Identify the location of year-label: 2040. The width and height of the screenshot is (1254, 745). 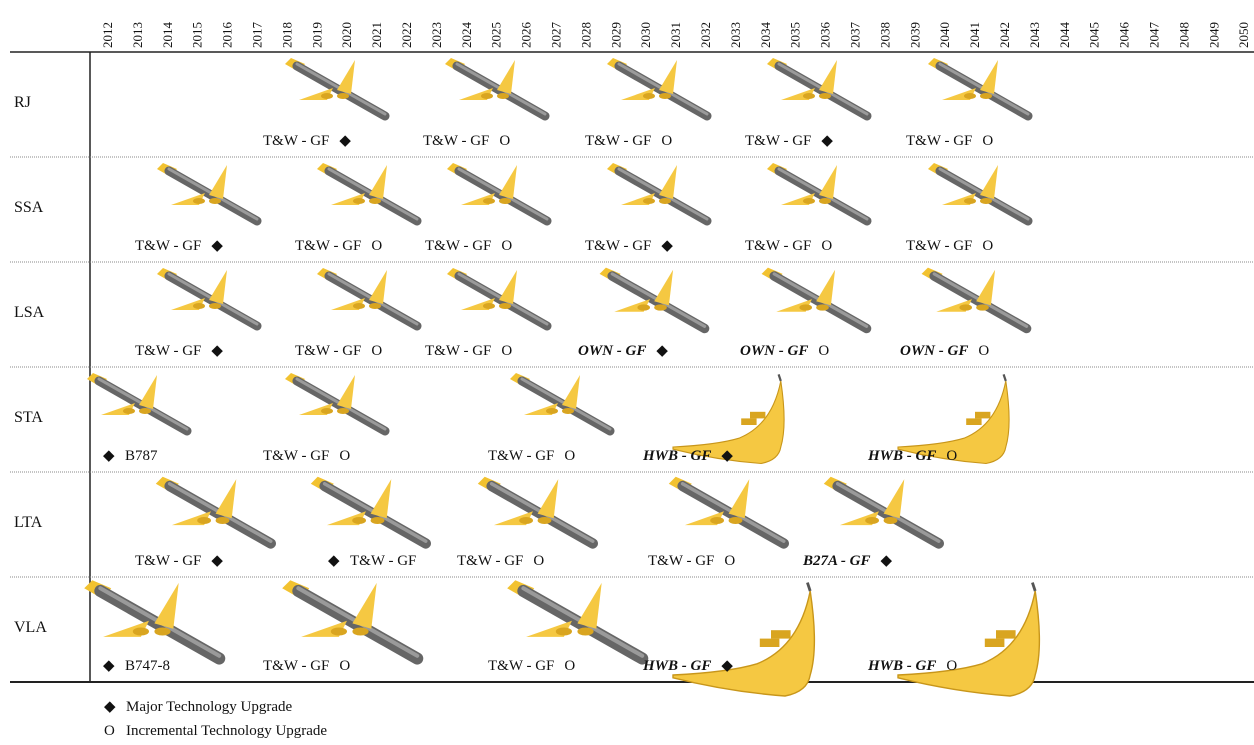
(944, 35).